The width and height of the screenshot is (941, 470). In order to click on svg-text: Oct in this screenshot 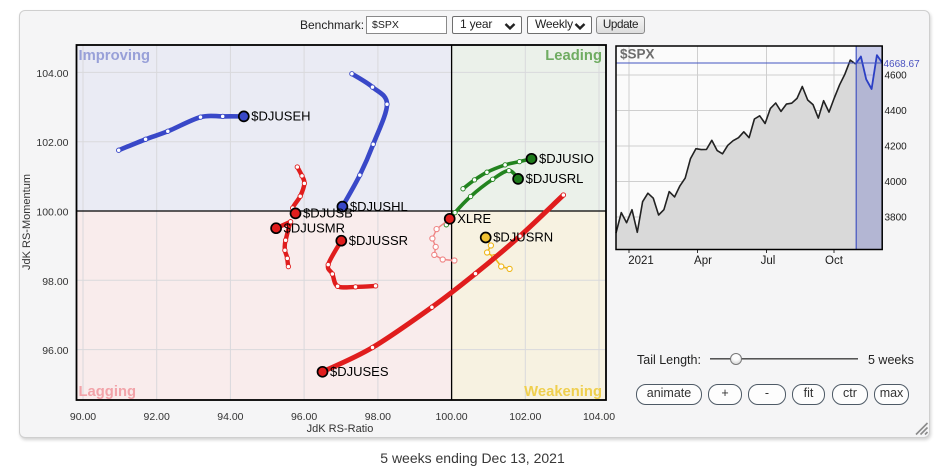, I will do `click(834, 261)`.